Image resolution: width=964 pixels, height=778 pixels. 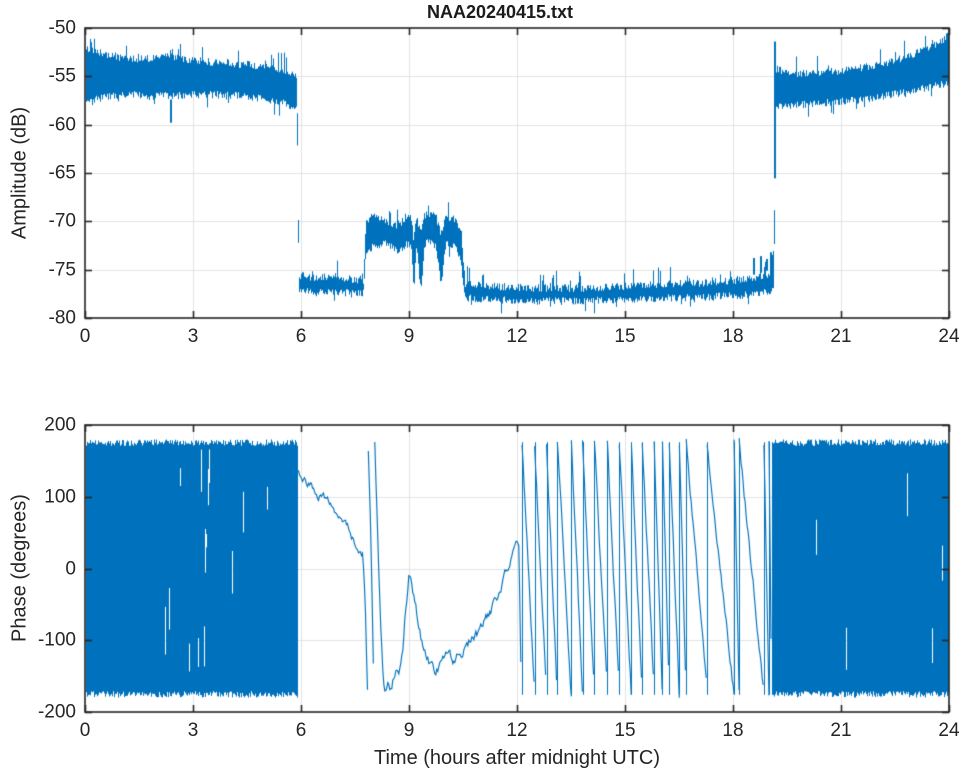 What do you see at coordinates (85, 730) in the screenshot?
I see `phase-x-tick: 0` at bounding box center [85, 730].